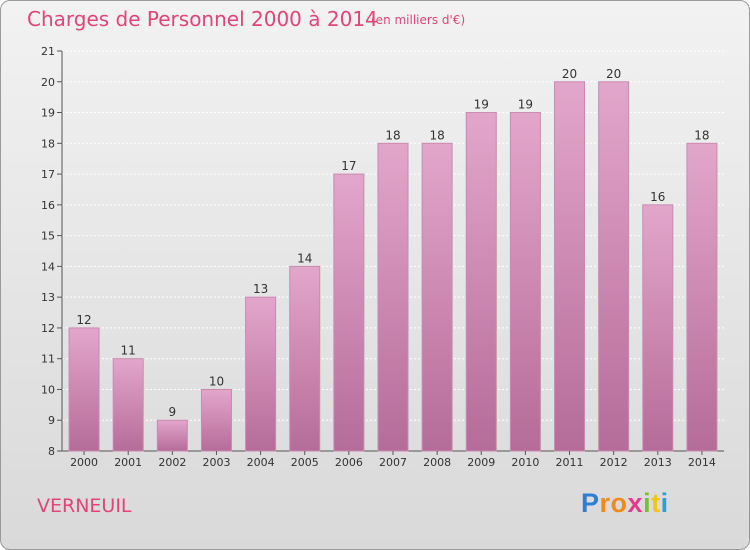 This screenshot has width=750, height=550. Describe the element at coordinates (525, 462) in the screenshot. I see `x-tick-label: 2010` at that location.